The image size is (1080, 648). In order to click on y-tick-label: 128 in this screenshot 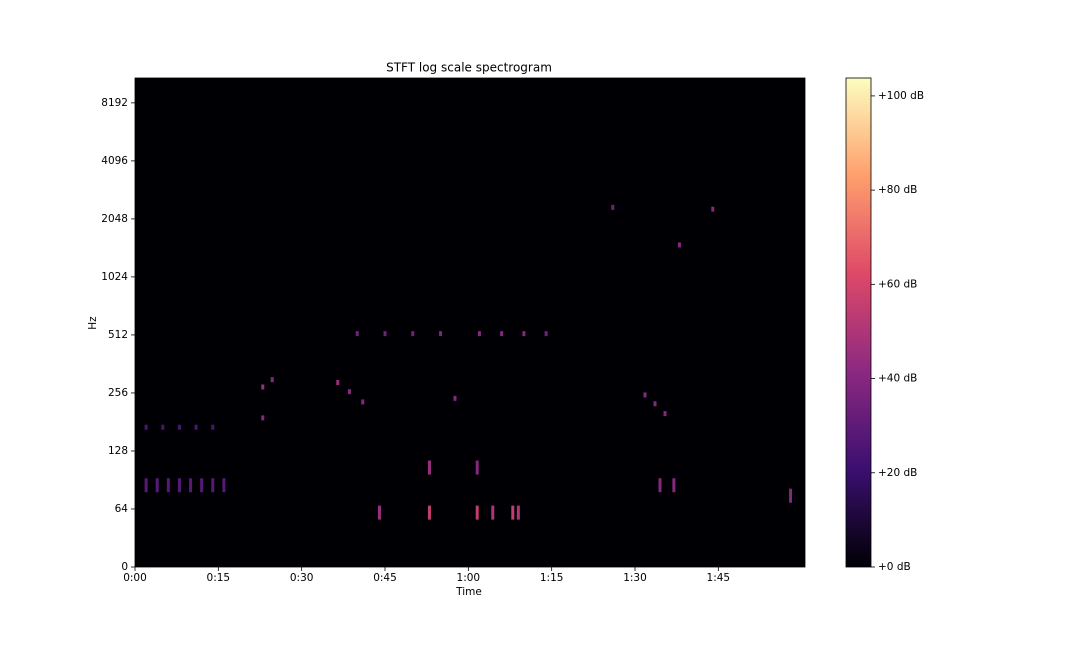, I will do `click(118, 451)`.